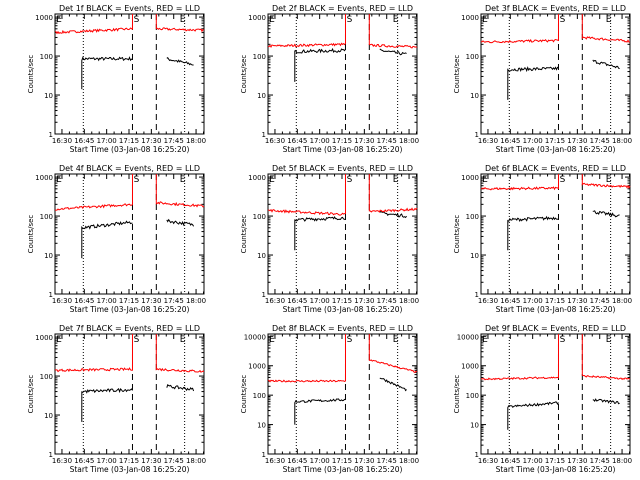 The height and width of the screenshot is (480, 640). What do you see at coordinates (342, 168) in the screenshot?
I see `panel-title: Det 5f BLACK = Events, RED = LLD` at bounding box center [342, 168].